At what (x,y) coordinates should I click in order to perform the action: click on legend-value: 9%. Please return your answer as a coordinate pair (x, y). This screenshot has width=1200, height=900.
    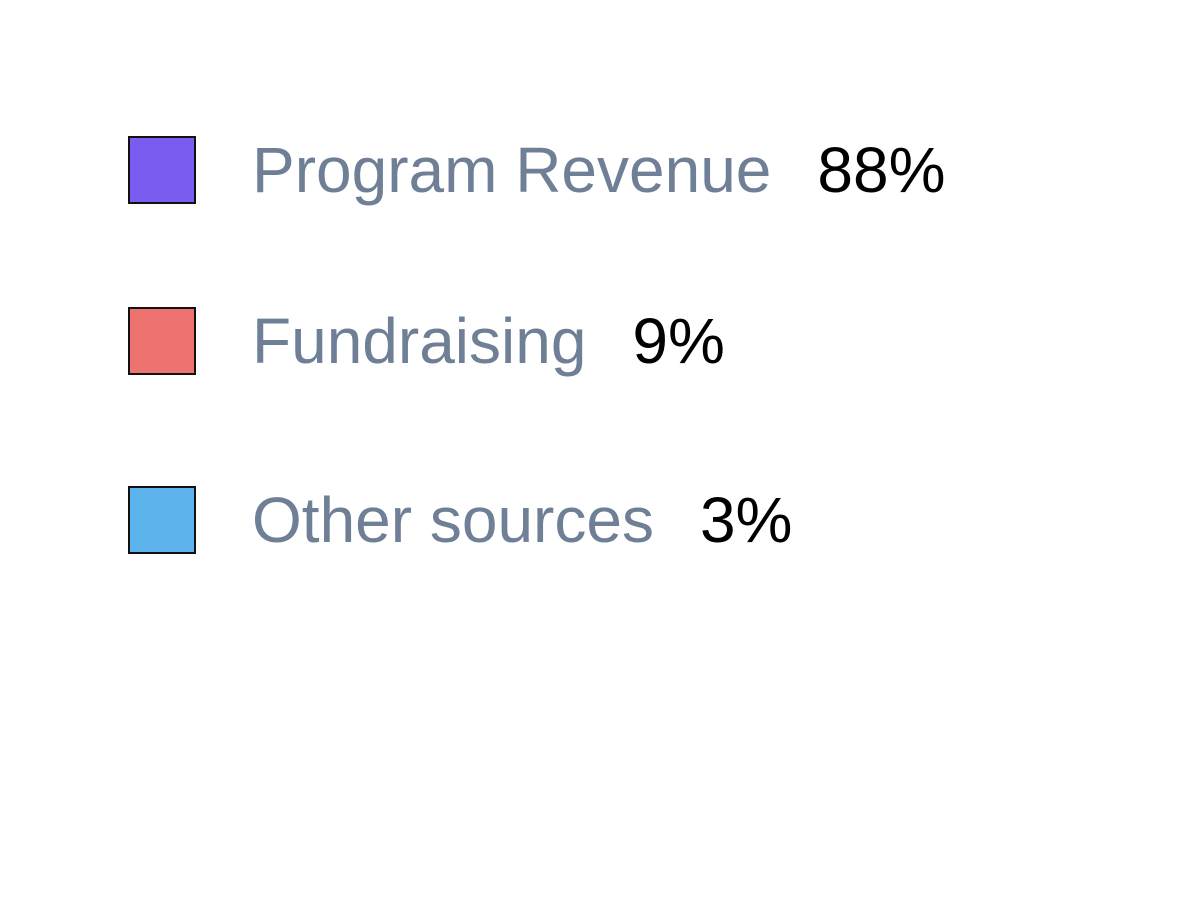
    Looking at the image, I should click on (678, 341).